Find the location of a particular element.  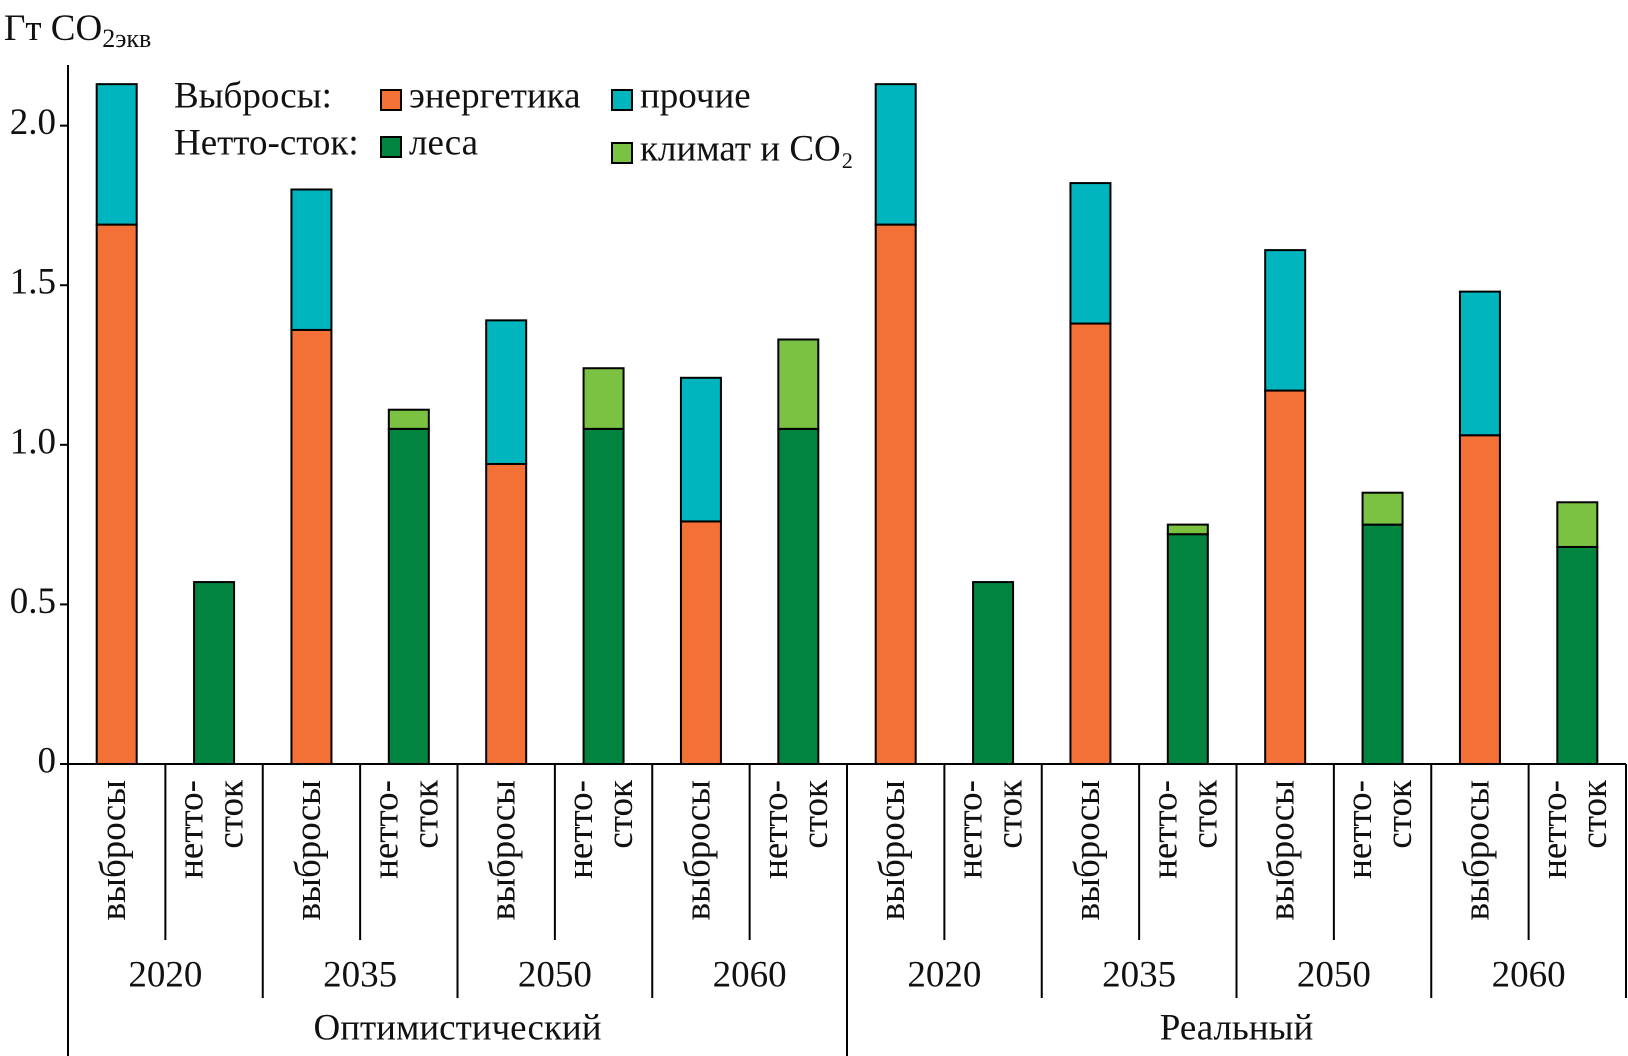

y-tick-label: 1.5 is located at coordinates (33, 282).